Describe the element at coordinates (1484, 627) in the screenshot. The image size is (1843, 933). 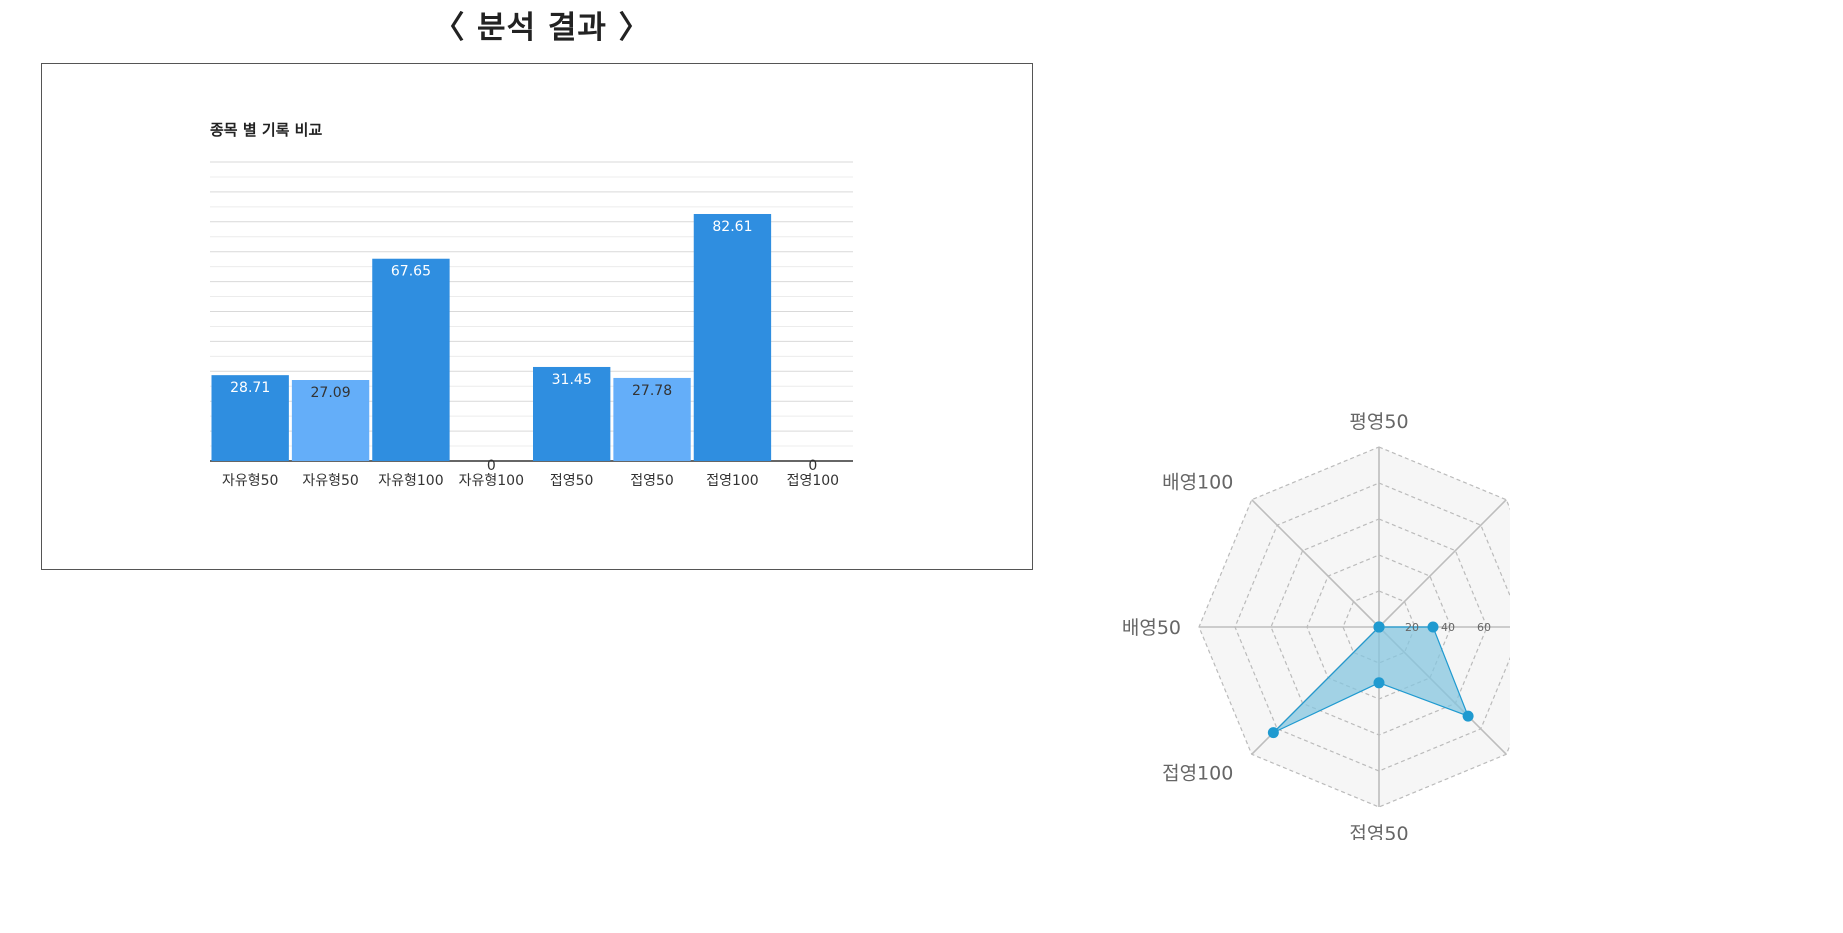
I see `radar-tick-label: 60` at that location.